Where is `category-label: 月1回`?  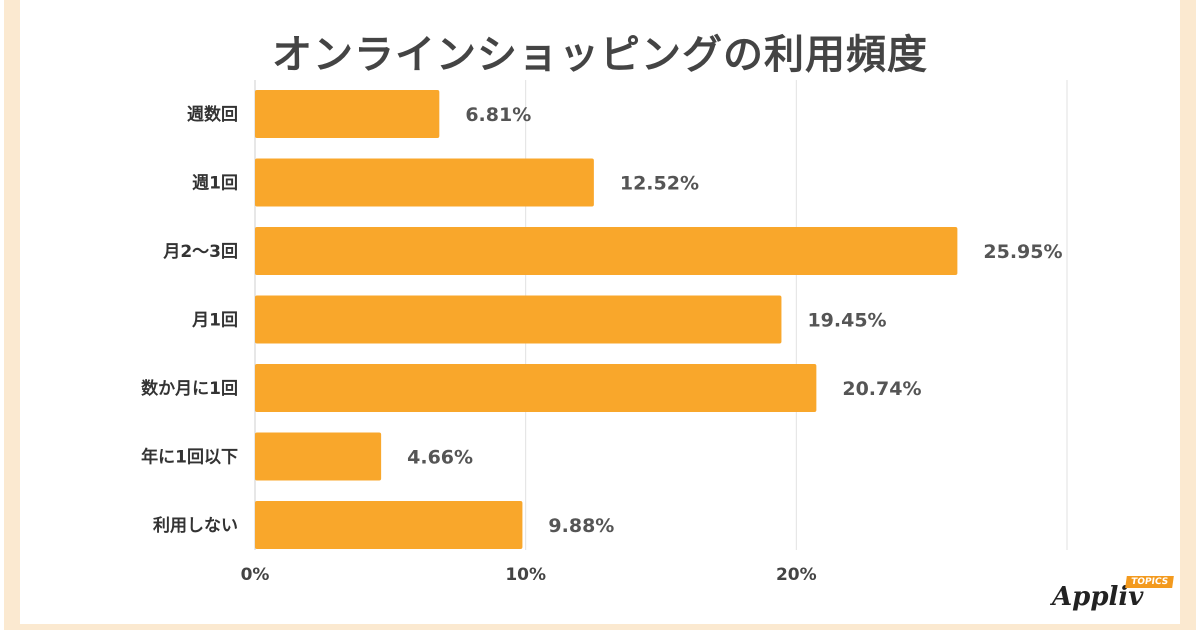 category-label: 月1回 is located at coordinates (214, 321).